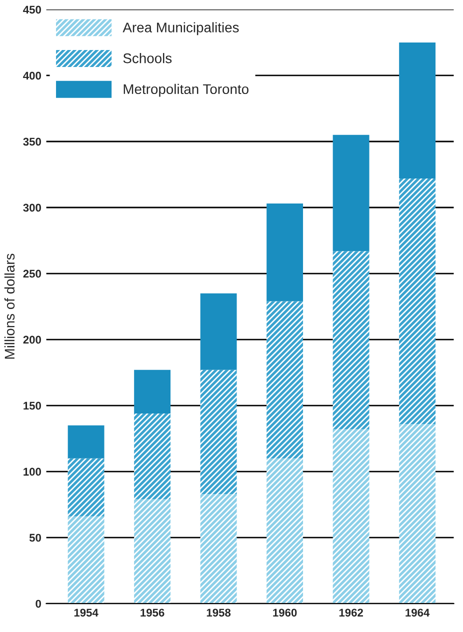 This screenshot has width=463, height=632. What do you see at coordinates (418, 612) in the screenshot?
I see `x-tick-label: 1964` at bounding box center [418, 612].